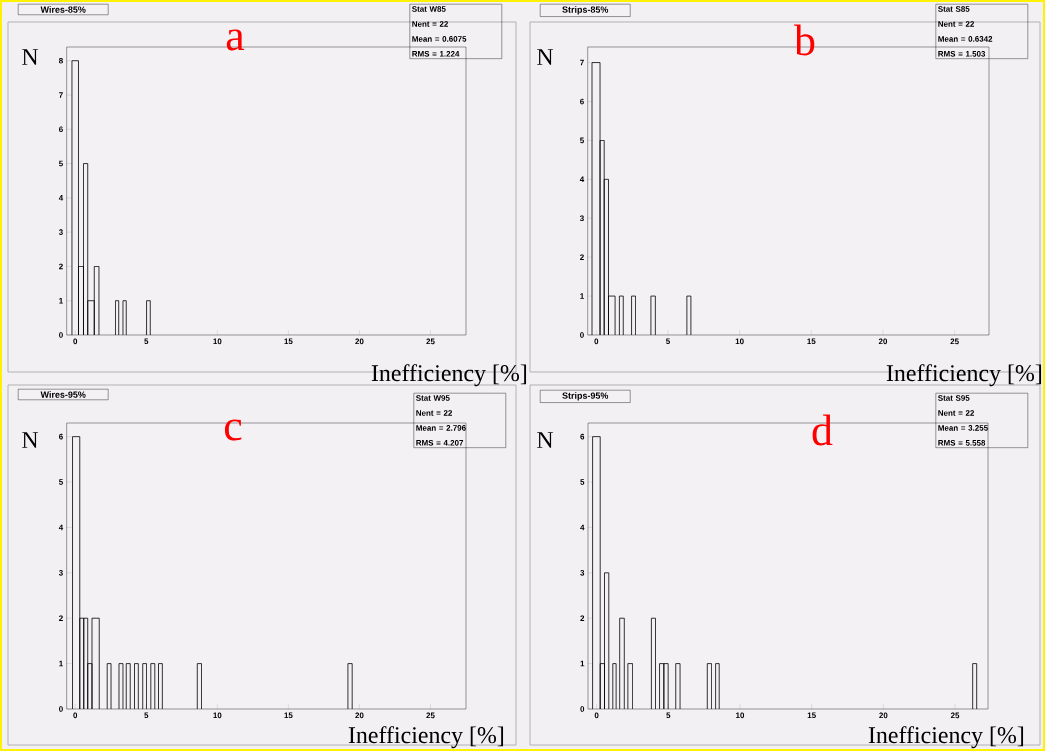  What do you see at coordinates (63, 394) in the screenshot?
I see `chart-title: Wires-95%` at bounding box center [63, 394].